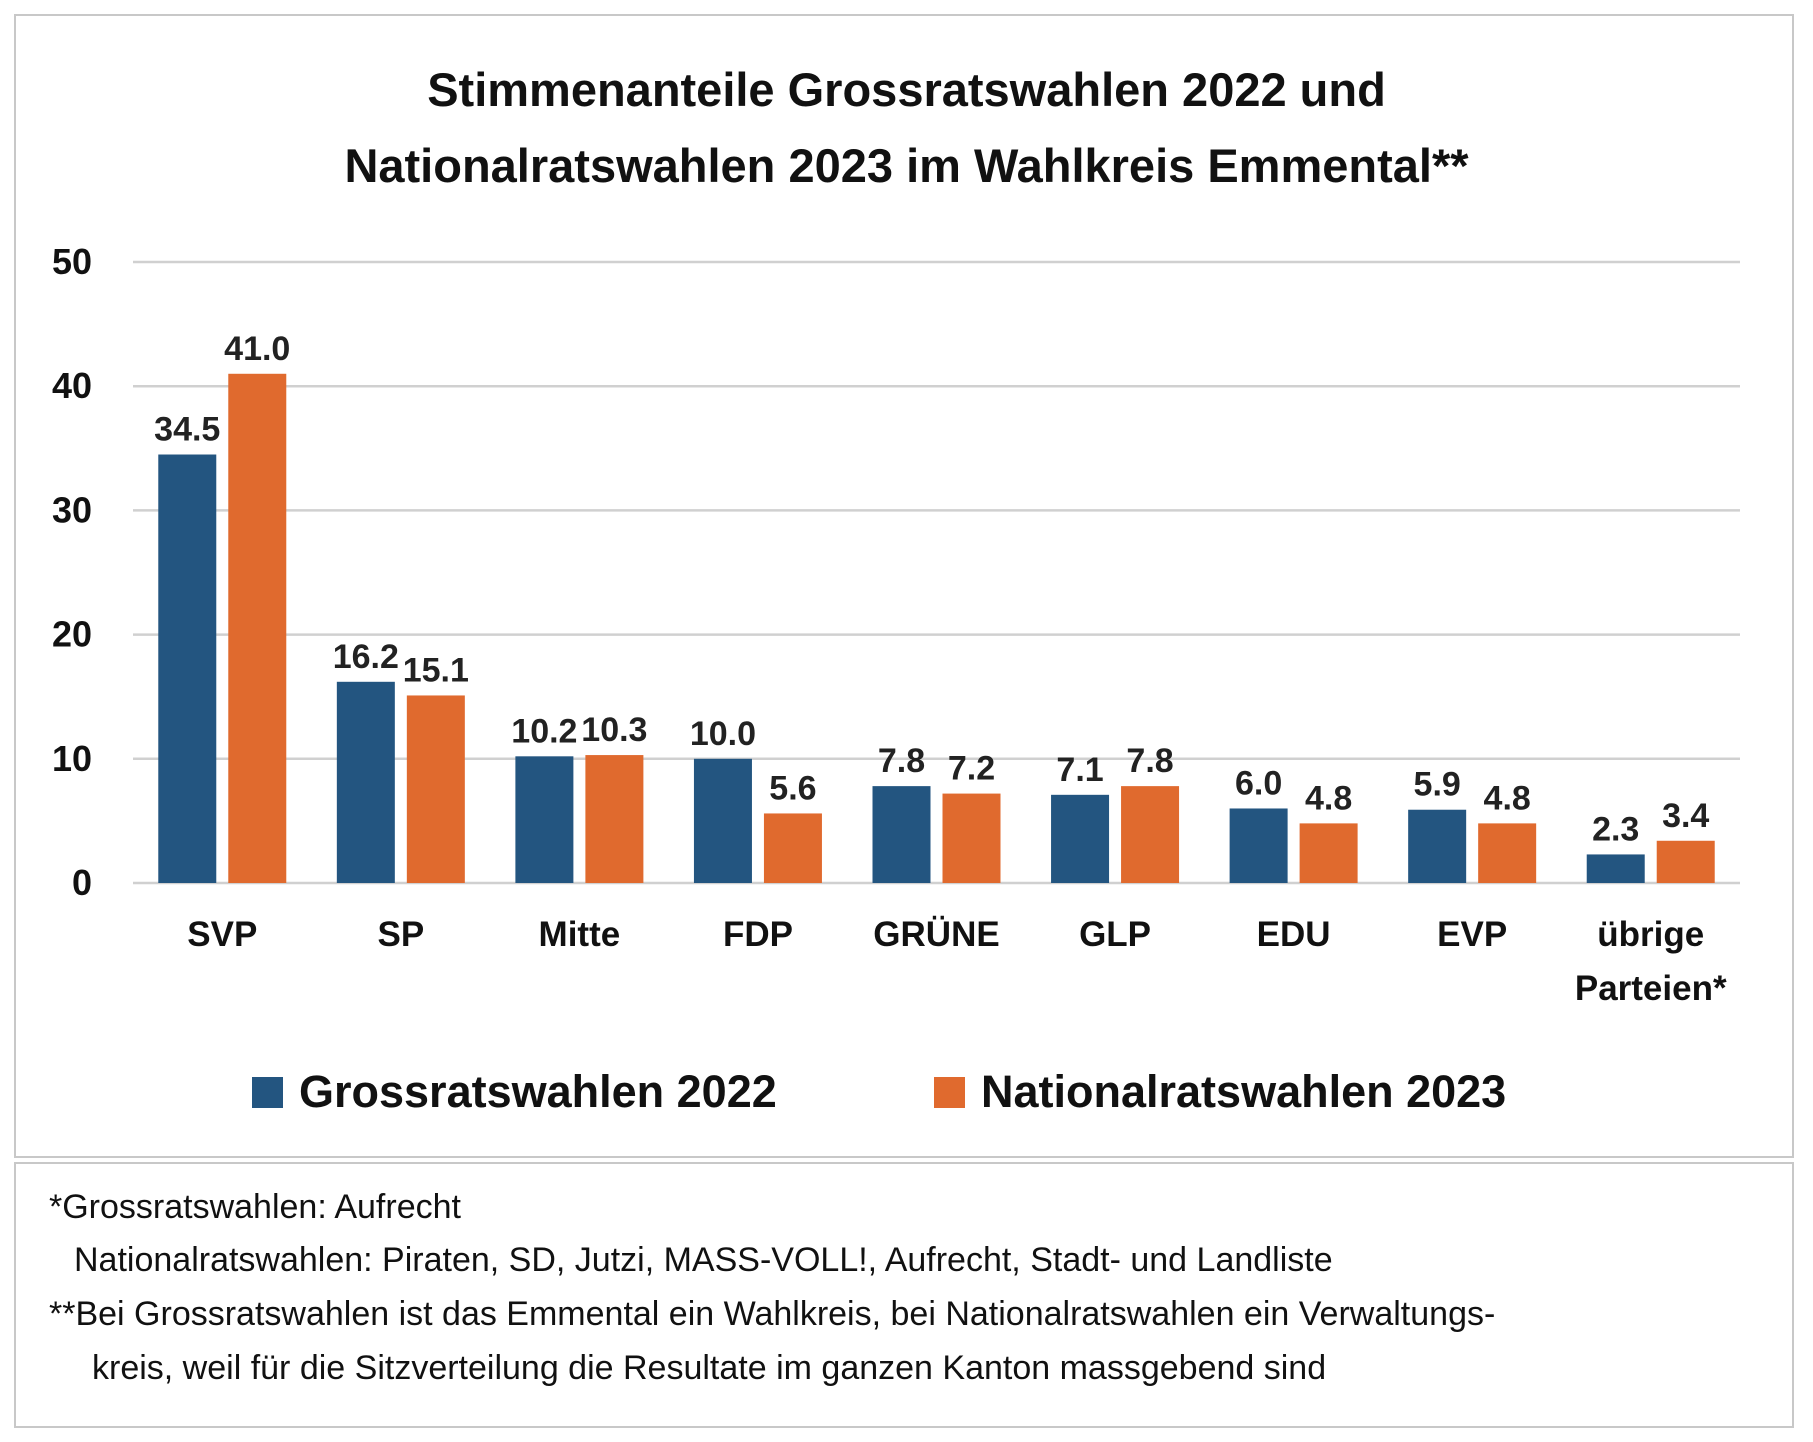 The image size is (1813, 1442). Describe the element at coordinates (72, 634) in the screenshot. I see `y-tick-label: 20` at that location.